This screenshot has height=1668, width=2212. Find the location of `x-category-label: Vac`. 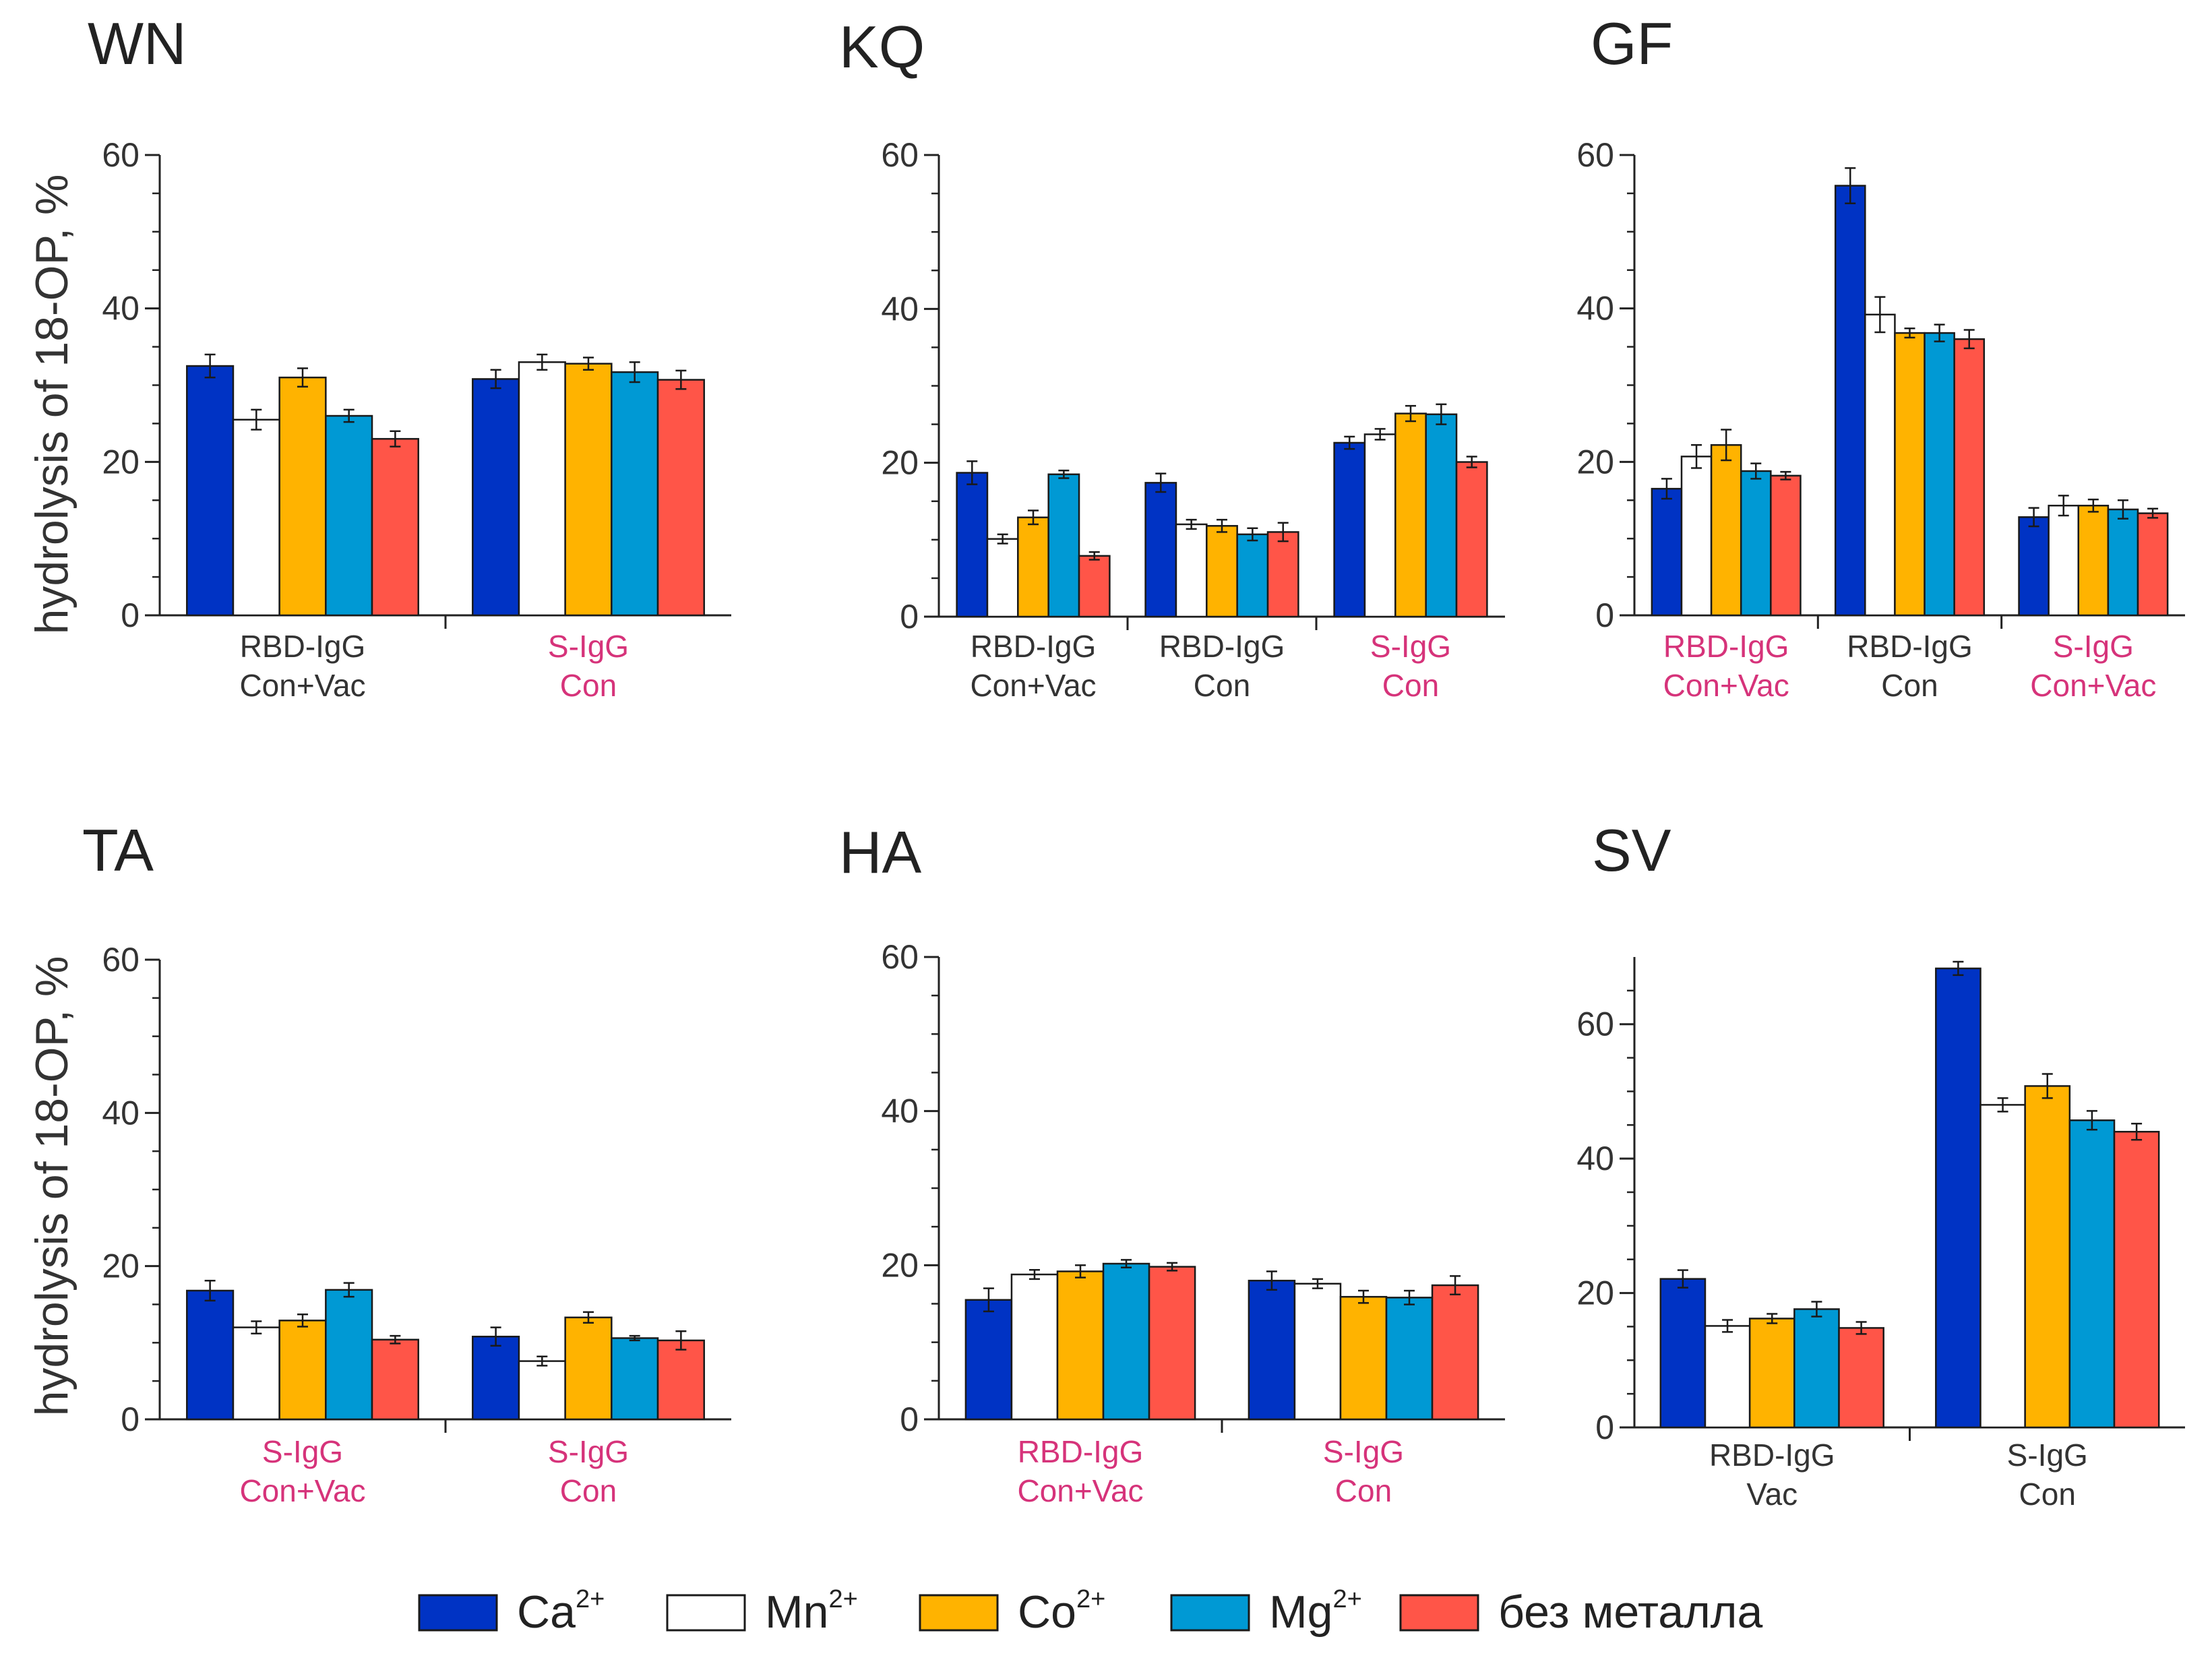

x-category-label: Vac is located at coordinates (1772, 1494).